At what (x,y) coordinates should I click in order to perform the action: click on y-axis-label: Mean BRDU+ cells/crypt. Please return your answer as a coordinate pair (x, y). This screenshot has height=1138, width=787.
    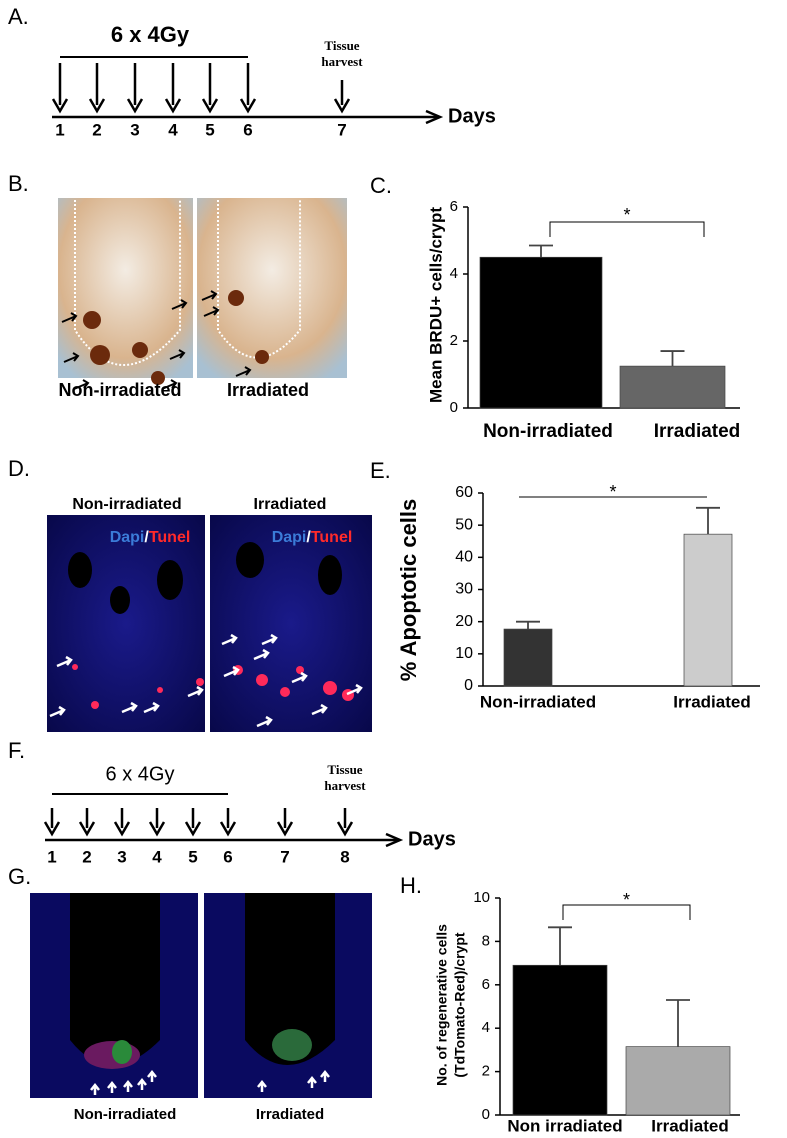
    Looking at the image, I should click on (435, 305).